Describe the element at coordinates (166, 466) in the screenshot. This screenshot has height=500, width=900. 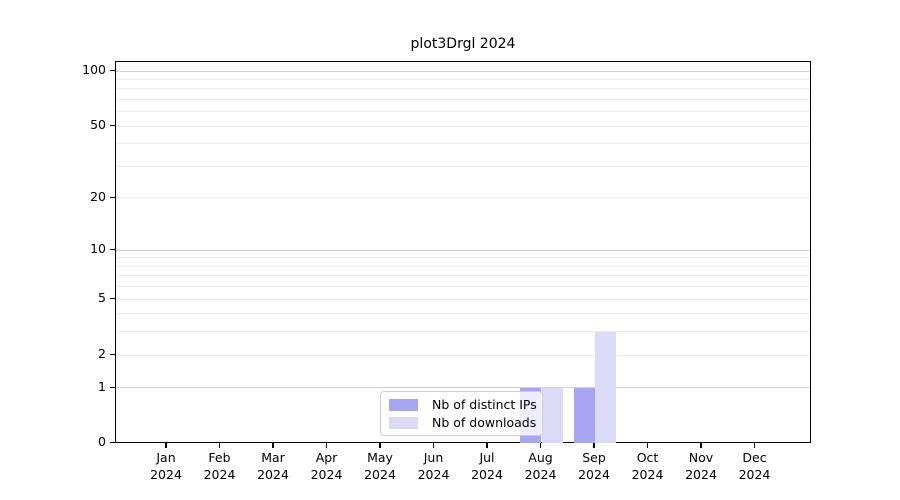
I see `x-tick-label: Jan 2024` at that location.